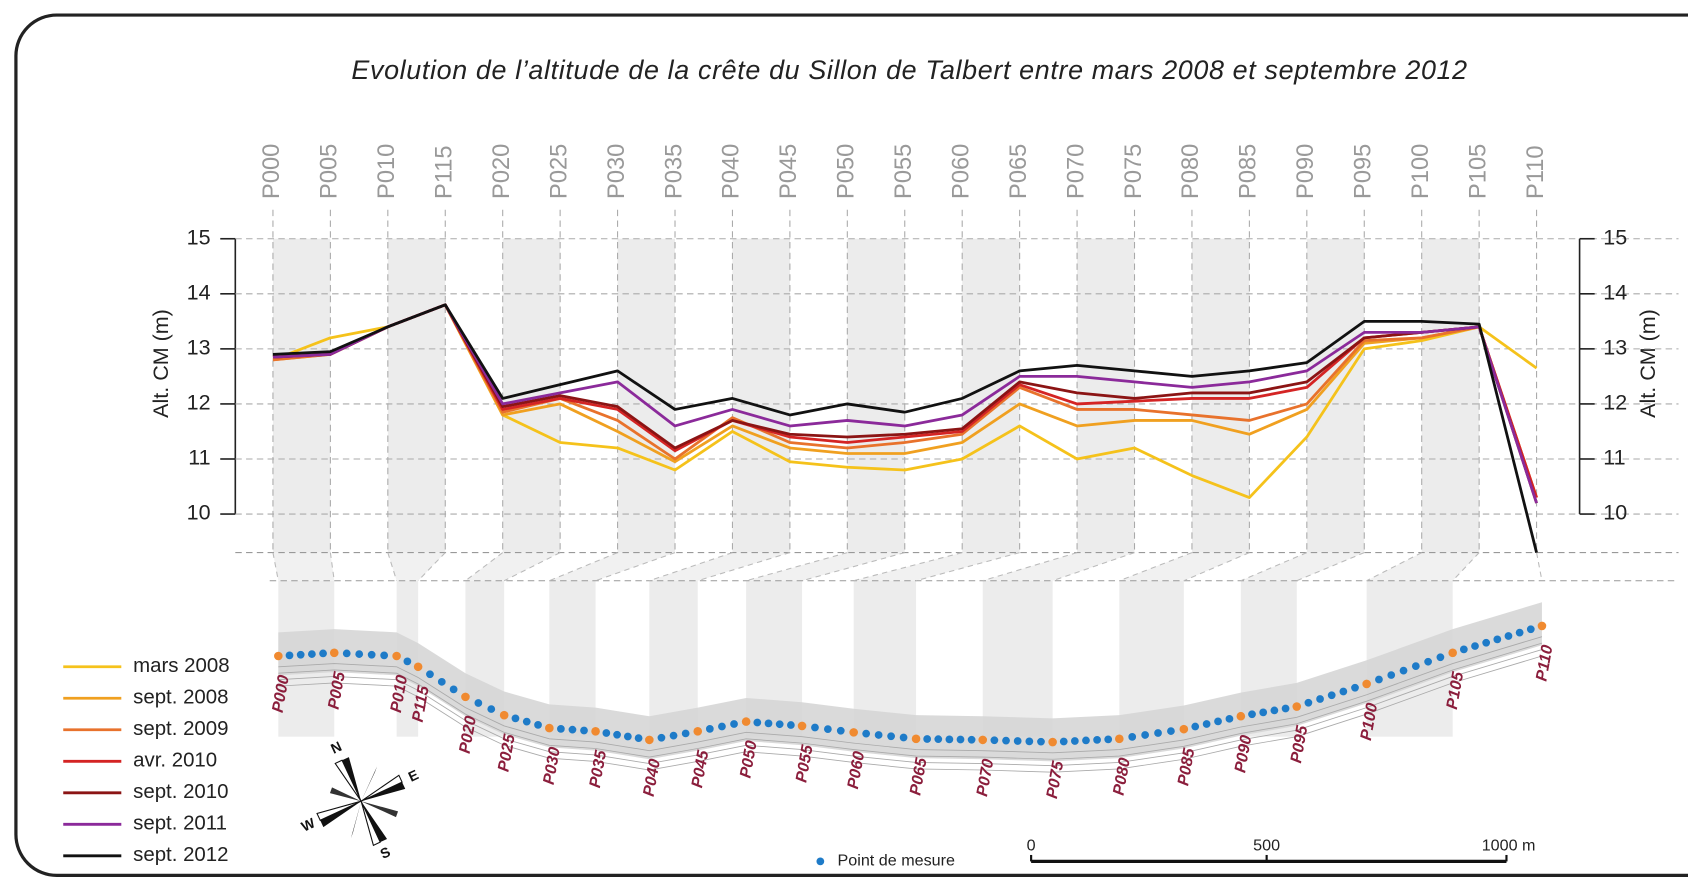 The image size is (1688, 884). I want to click on compass: N E S W, so click(360, 800).